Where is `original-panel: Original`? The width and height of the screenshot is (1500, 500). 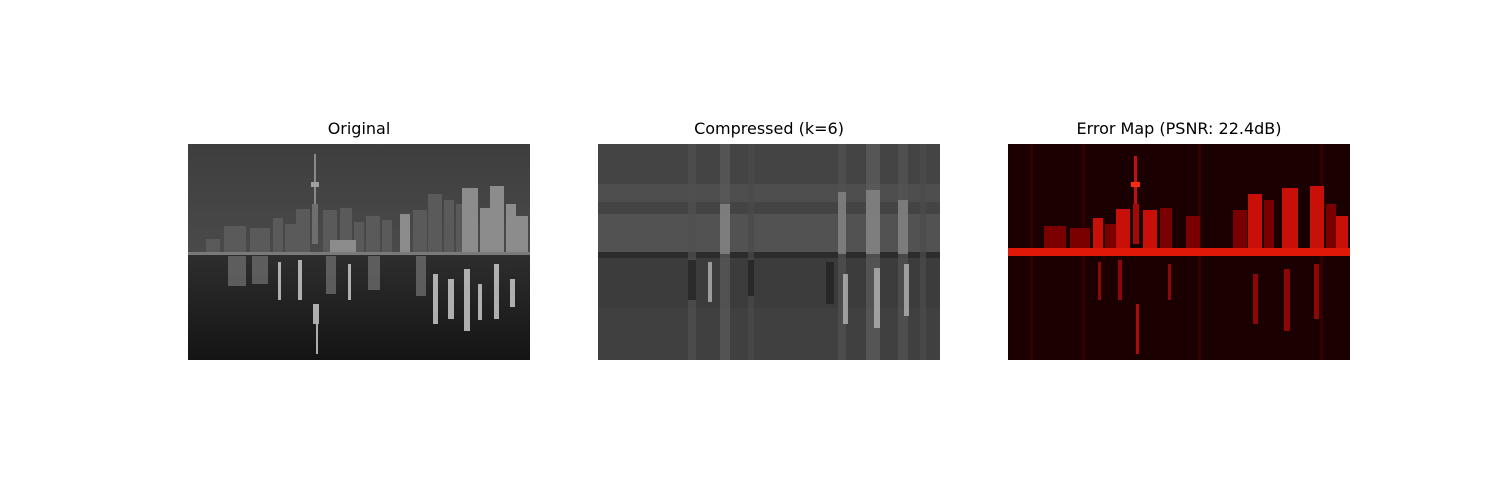
original-panel: Original is located at coordinates (359, 238).